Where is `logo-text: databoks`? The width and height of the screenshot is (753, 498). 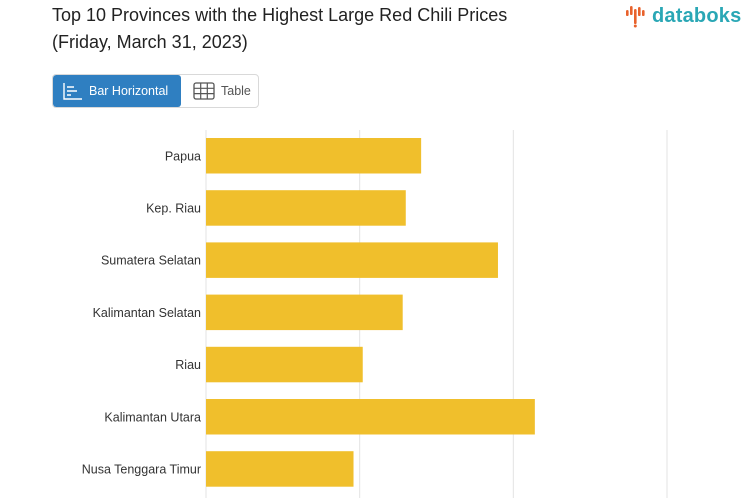
logo-text: databoks is located at coordinates (697, 15).